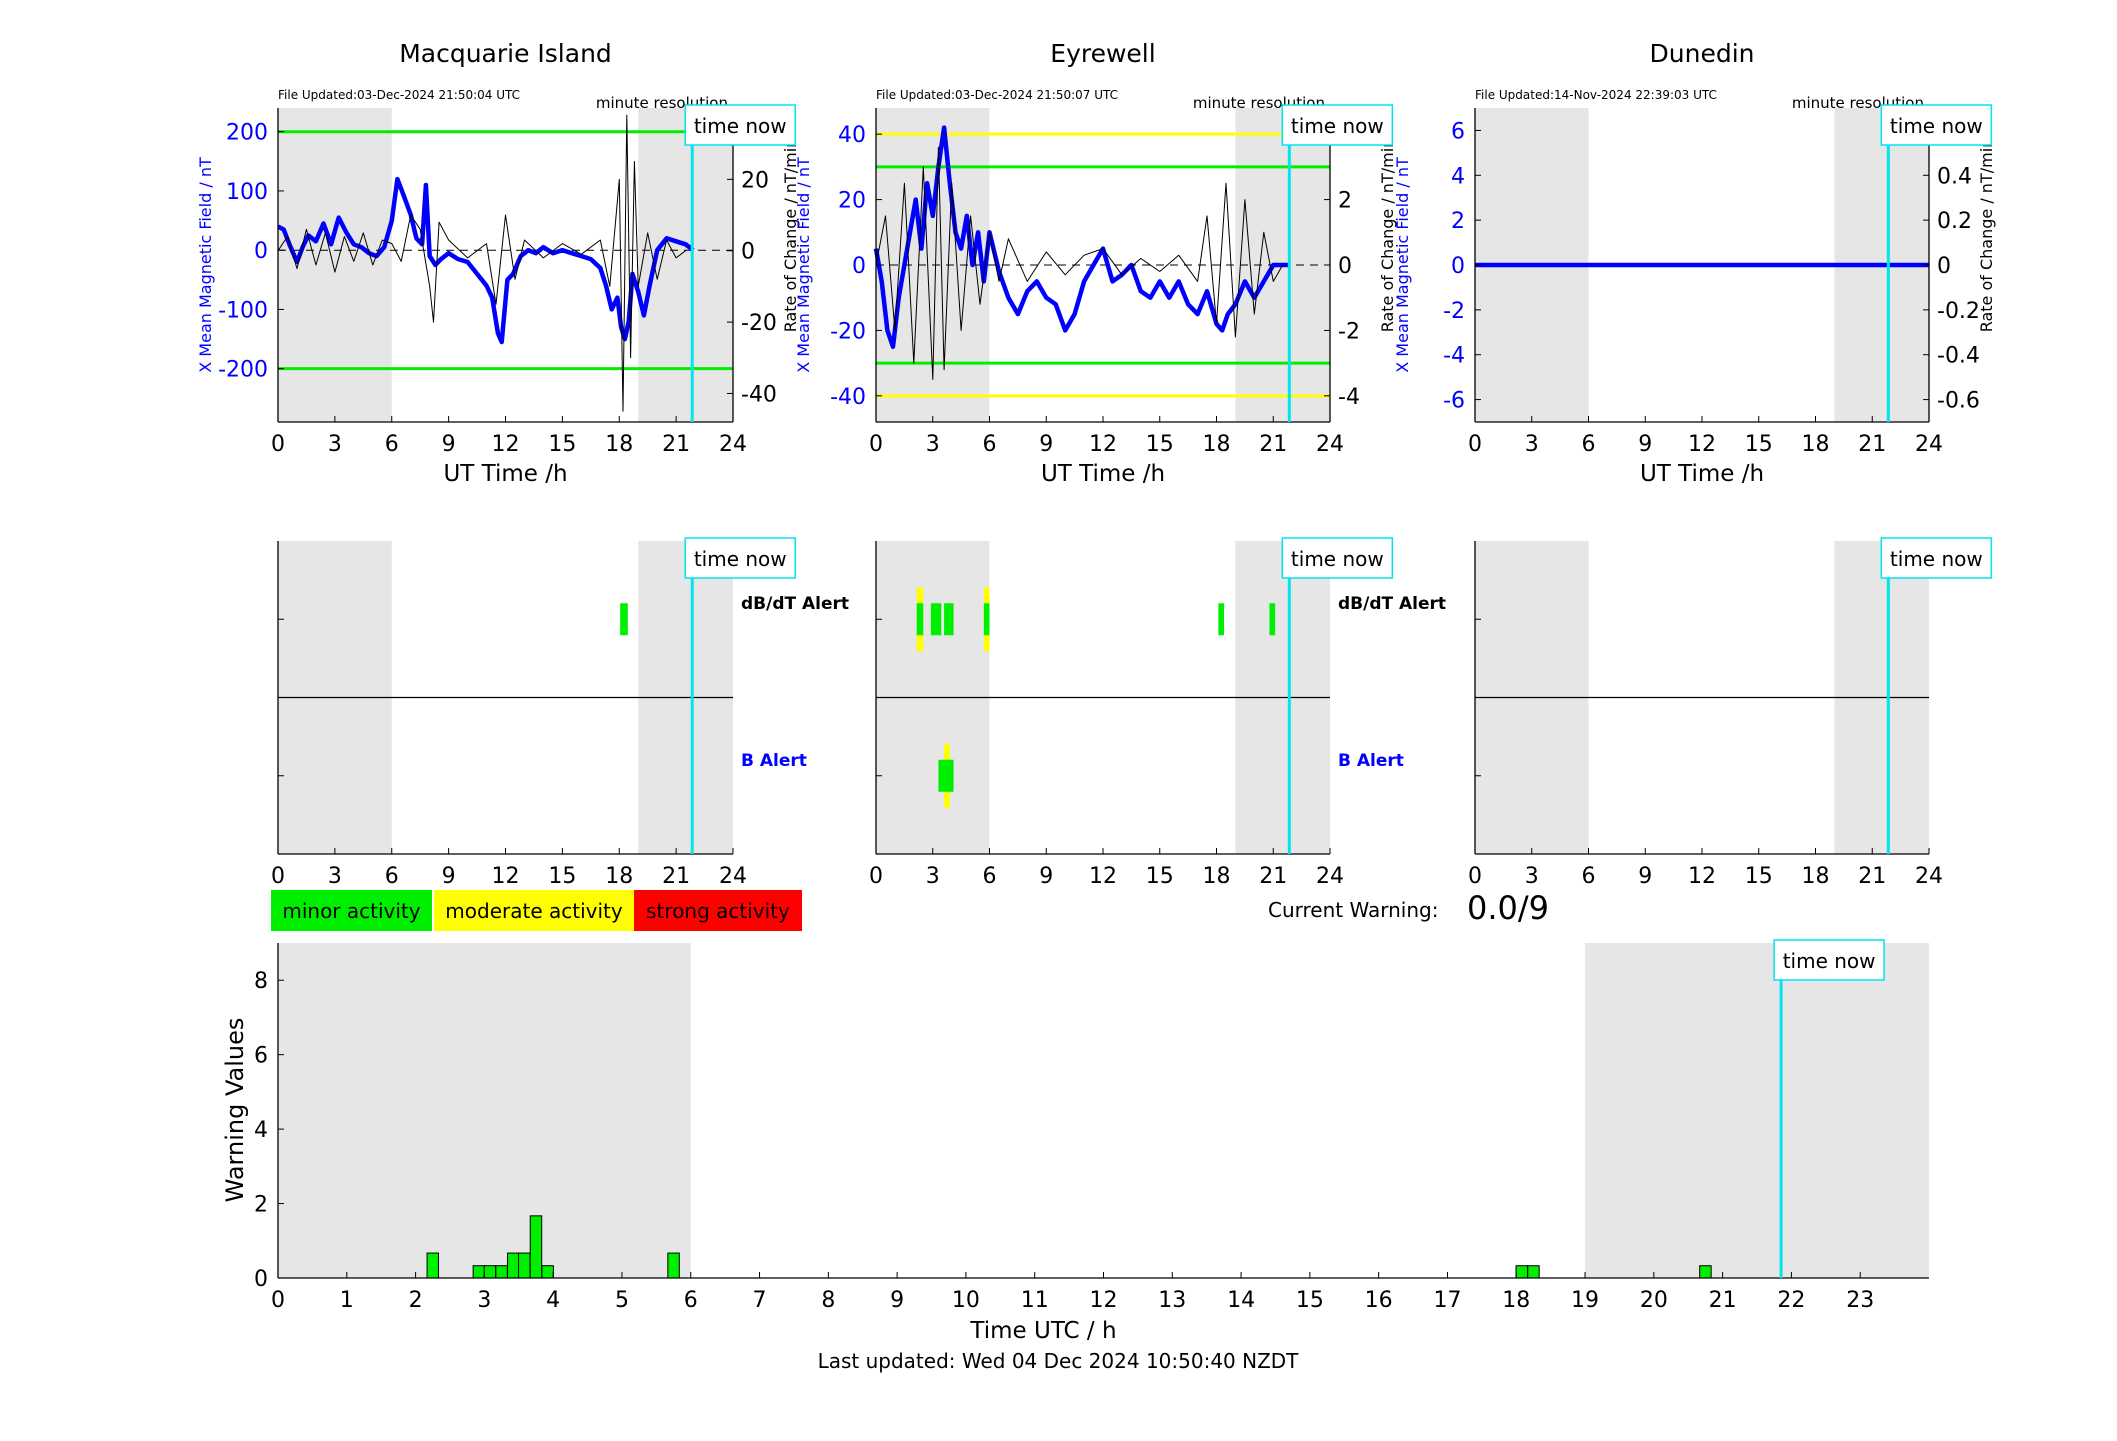 The width and height of the screenshot is (2117, 1441). What do you see at coordinates (759, 394) in the screenshot?
I see `y-right-tick-label: -40` at bounding box center [759, 394].